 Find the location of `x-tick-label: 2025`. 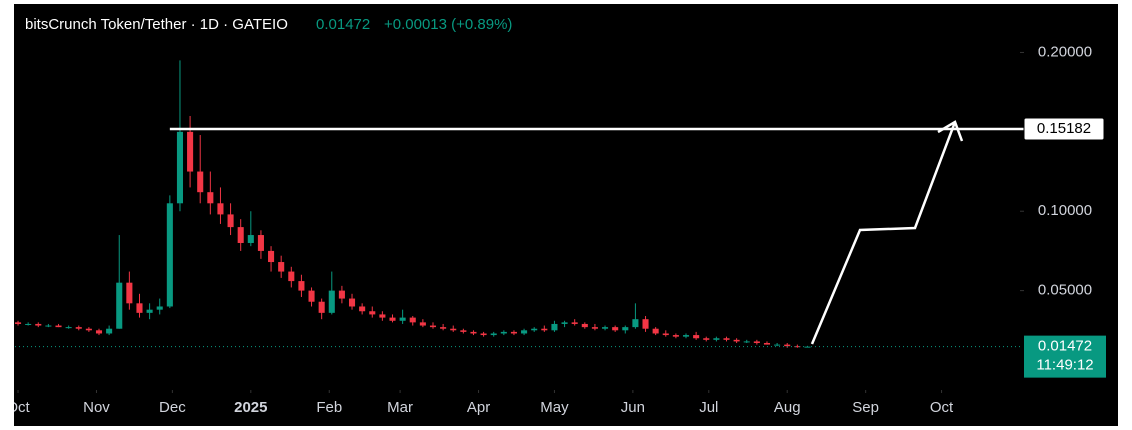

x-tick-label: 2025 is located at coordinates (250, 407).